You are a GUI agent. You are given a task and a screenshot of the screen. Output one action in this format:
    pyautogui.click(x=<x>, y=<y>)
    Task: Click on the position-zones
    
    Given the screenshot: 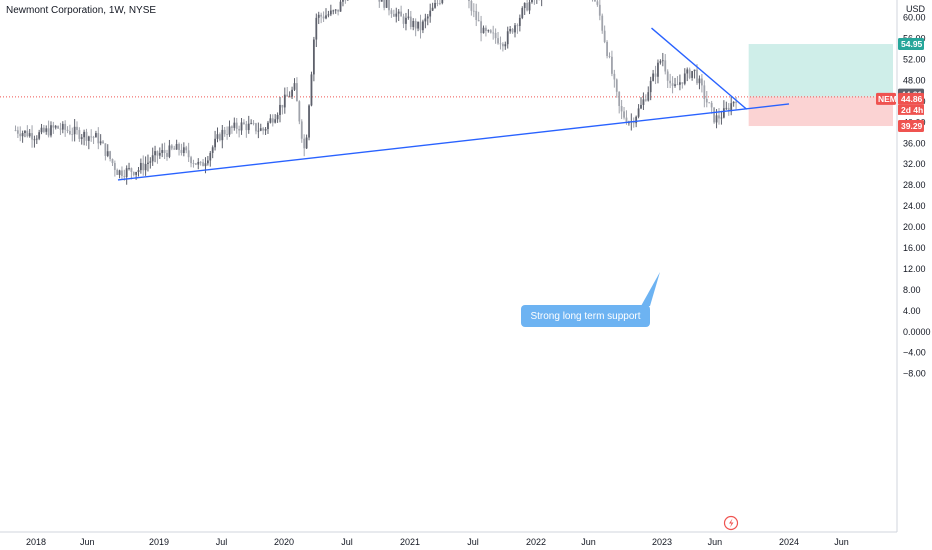 What is the action you would take?
    pyautogui.click(x=820, y=85)
    